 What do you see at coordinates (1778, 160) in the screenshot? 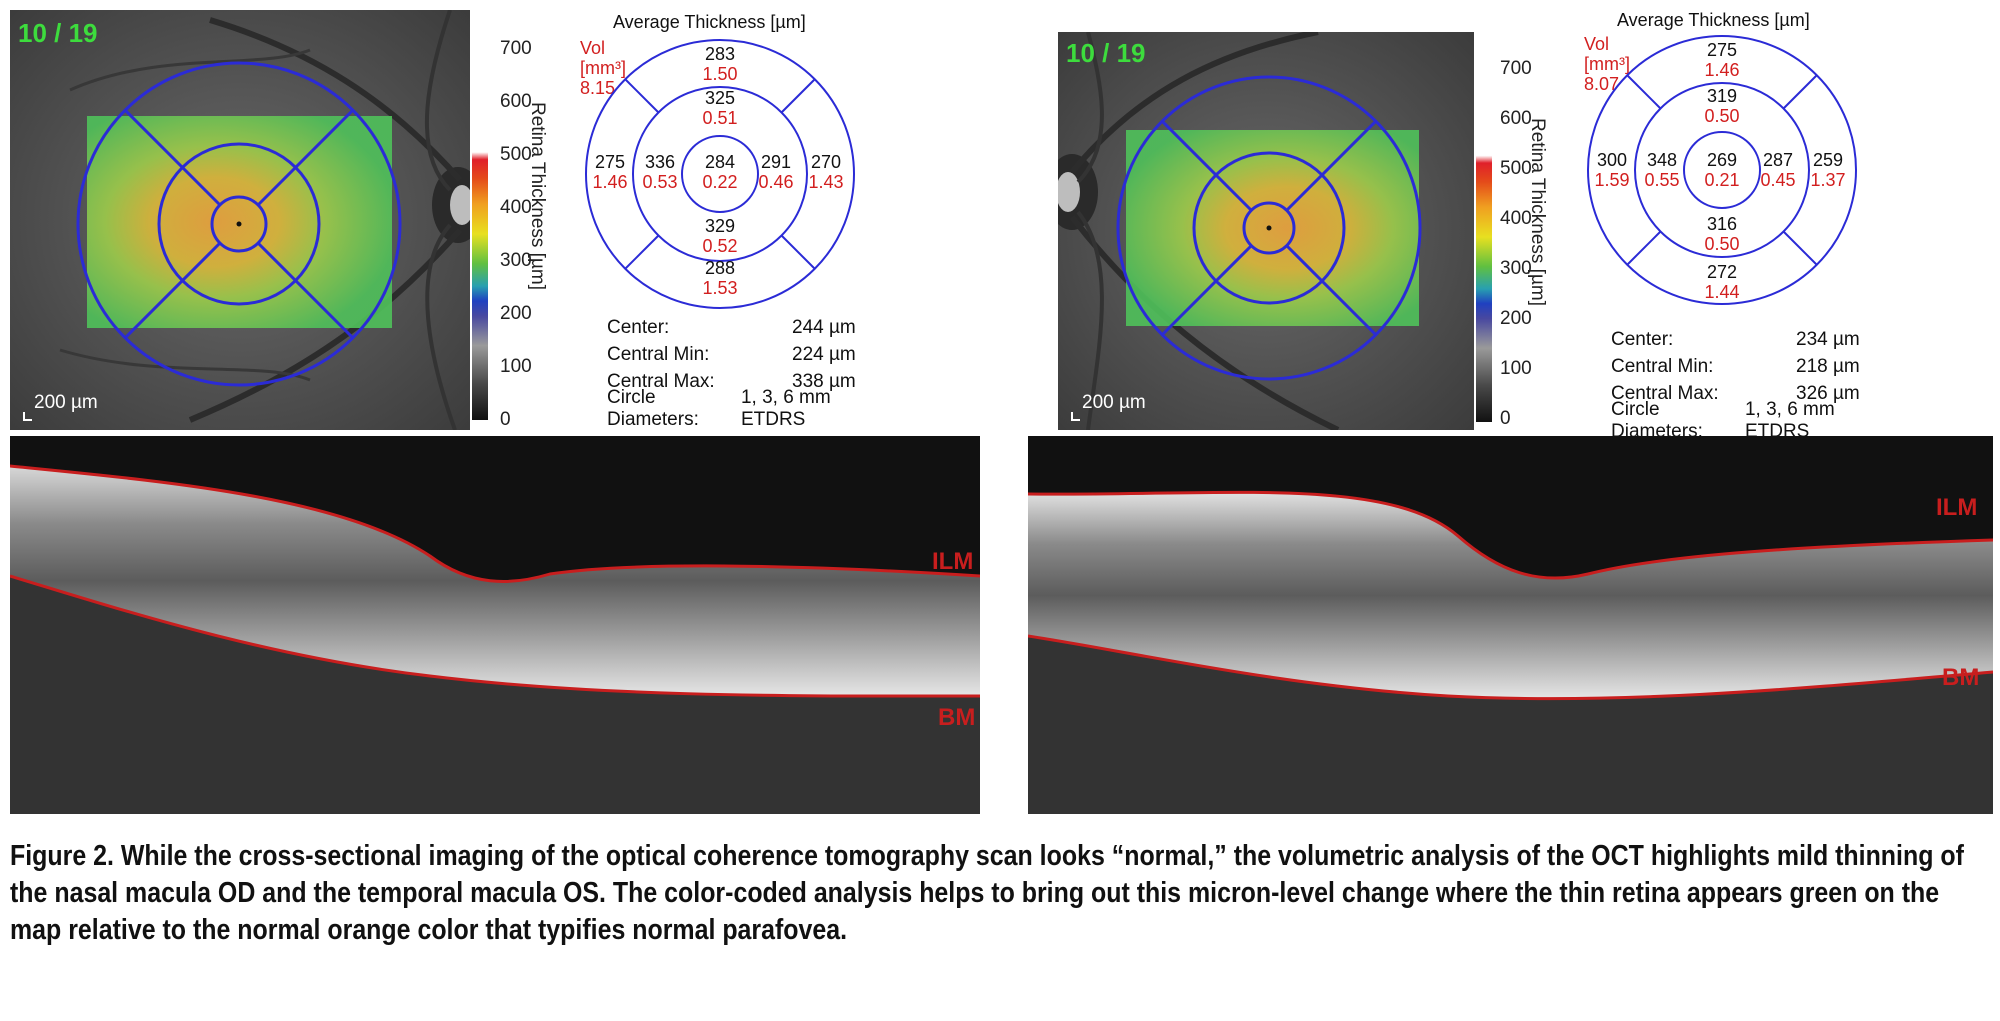
I see `sector-thickness: 287` at bounding box center [1778, 160].